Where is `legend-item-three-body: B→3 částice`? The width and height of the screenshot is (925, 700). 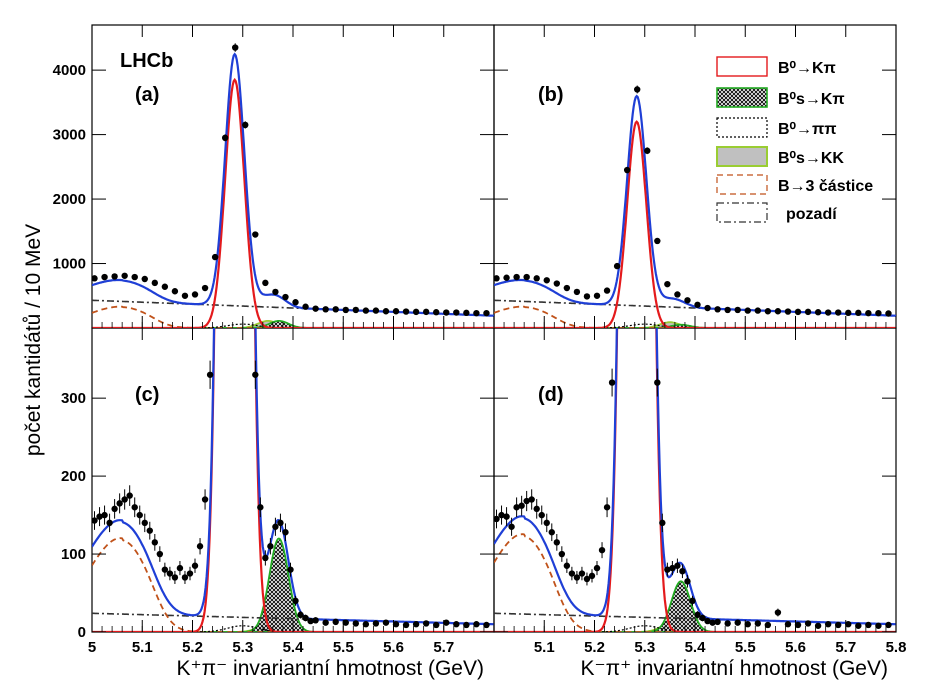 legend-item-three-body: B→3 částice is located at coordinates (794, 184).